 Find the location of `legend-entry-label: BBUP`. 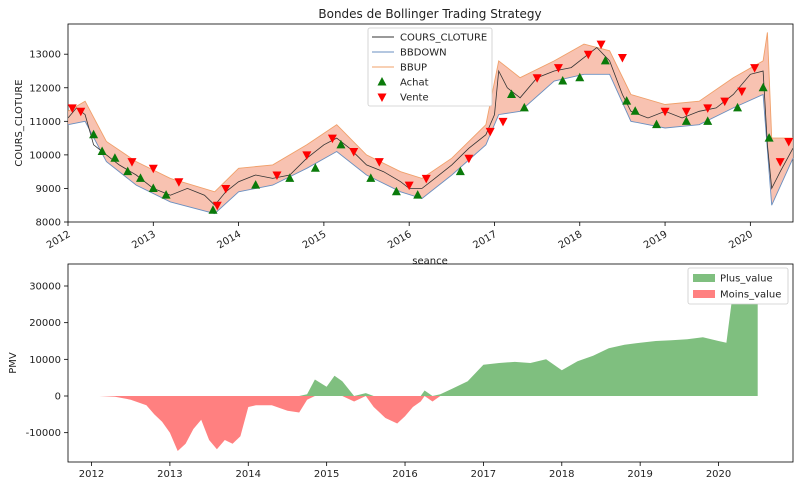

legend-entry-label: BBUP is located at coordinates (413, 68).